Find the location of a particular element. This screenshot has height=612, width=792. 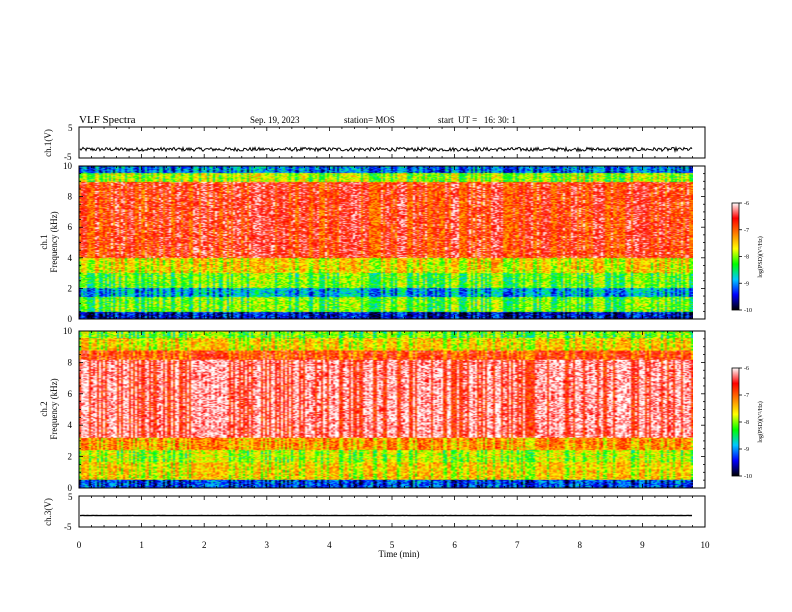

ch1-ytick-top: 5 is located at coordinates (70, 128).